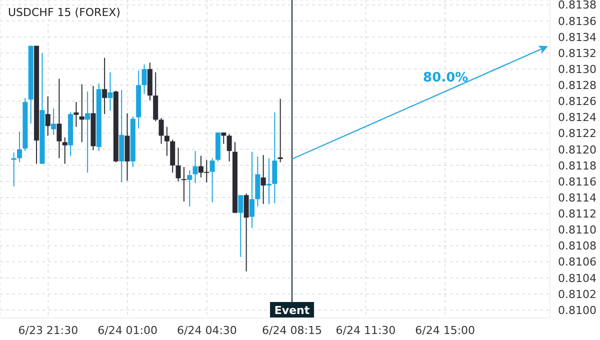 Image resolution: width=600 pixels, height=340 pixels. Describe the element at coordinates (577, 230) in the screenshot. I see `y-tick-label: 0.8110` at that location.